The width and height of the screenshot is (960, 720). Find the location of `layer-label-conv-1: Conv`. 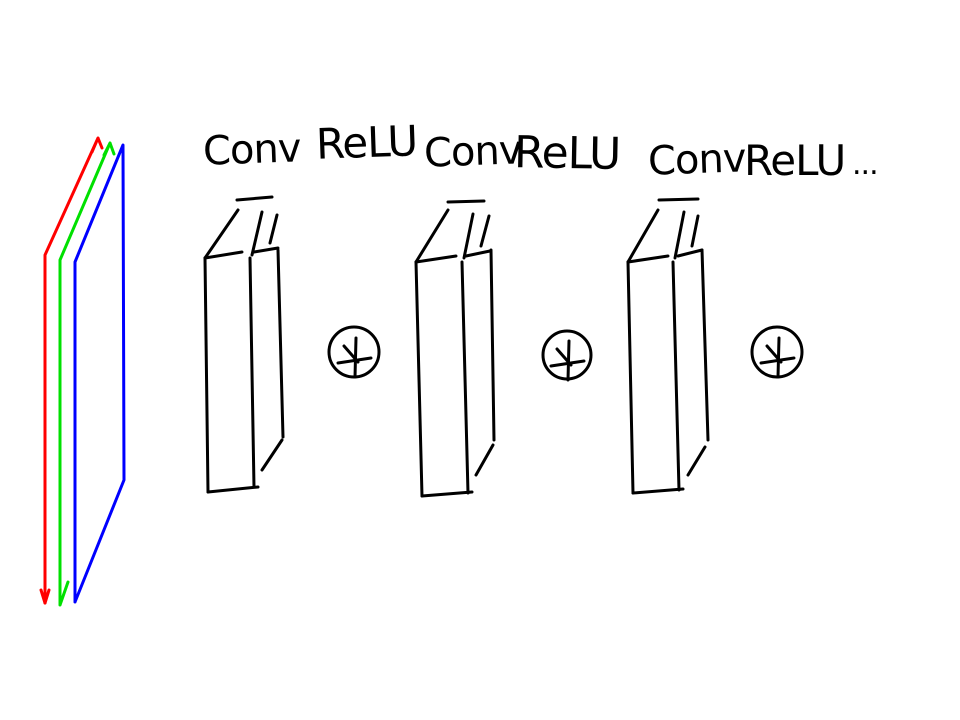

layer-label-conv-1: Conv is located at coordinates (252, 150).